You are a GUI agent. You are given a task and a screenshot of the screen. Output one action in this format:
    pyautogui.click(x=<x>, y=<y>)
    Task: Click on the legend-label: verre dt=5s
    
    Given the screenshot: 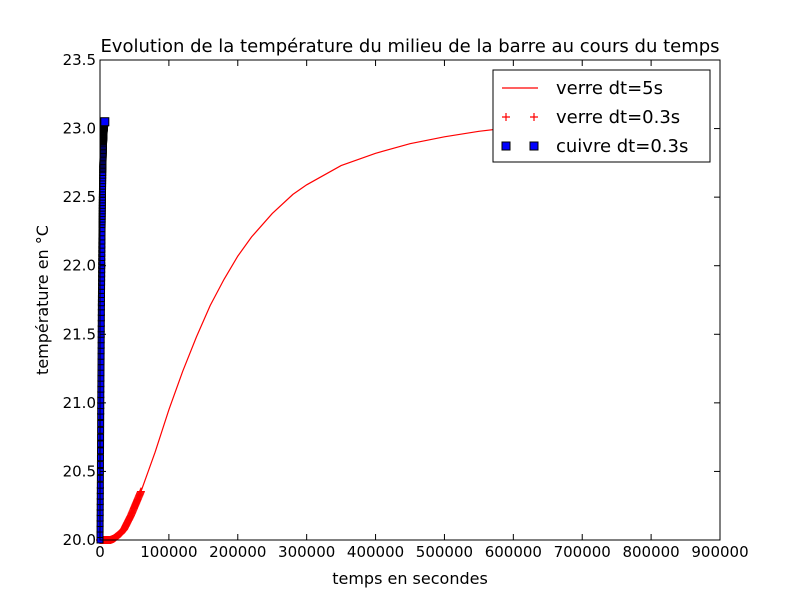 What is the action you would take?
    pyautogui.click(x=609, y=88)
    